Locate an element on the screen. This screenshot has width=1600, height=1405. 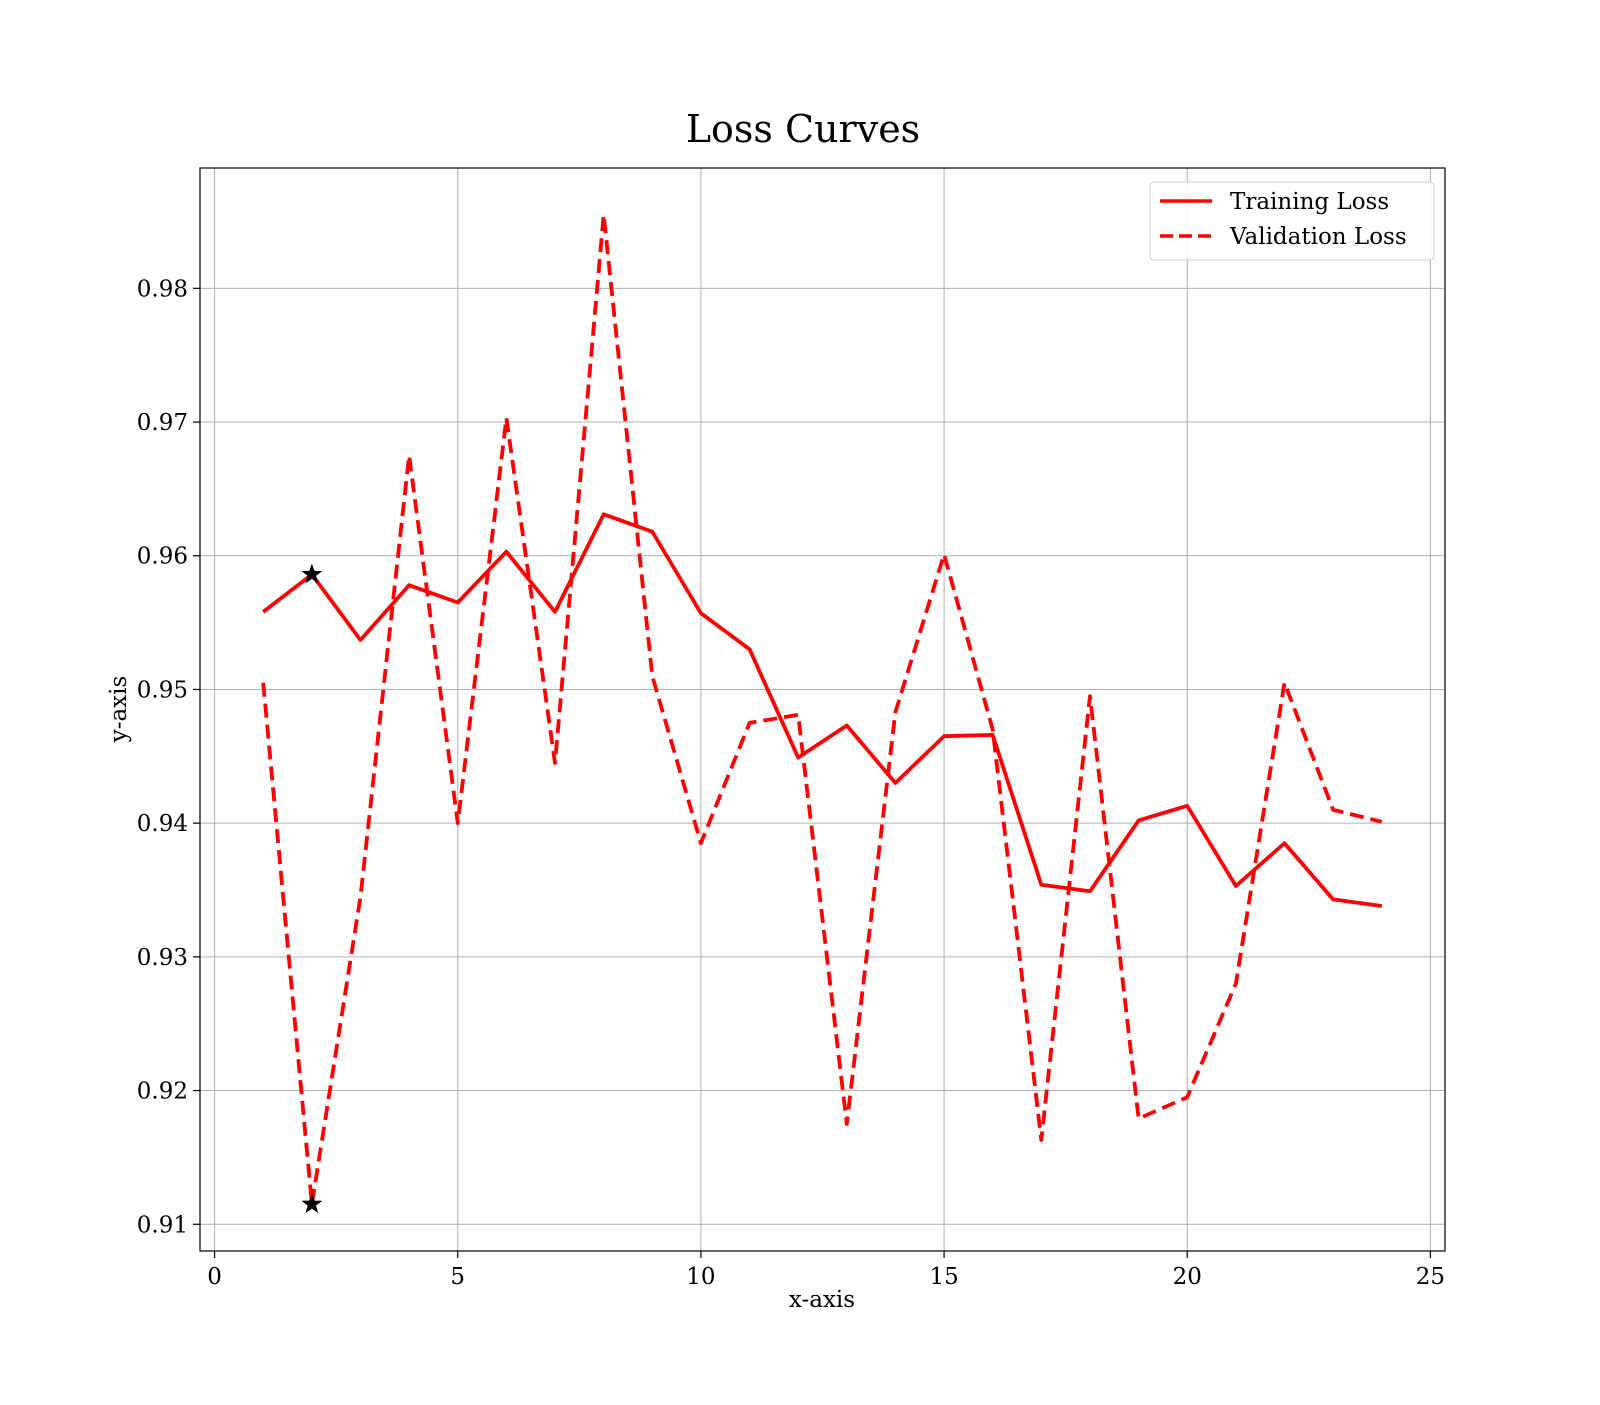
x-tick-label: 15 is located at coordinates (943, 1277).